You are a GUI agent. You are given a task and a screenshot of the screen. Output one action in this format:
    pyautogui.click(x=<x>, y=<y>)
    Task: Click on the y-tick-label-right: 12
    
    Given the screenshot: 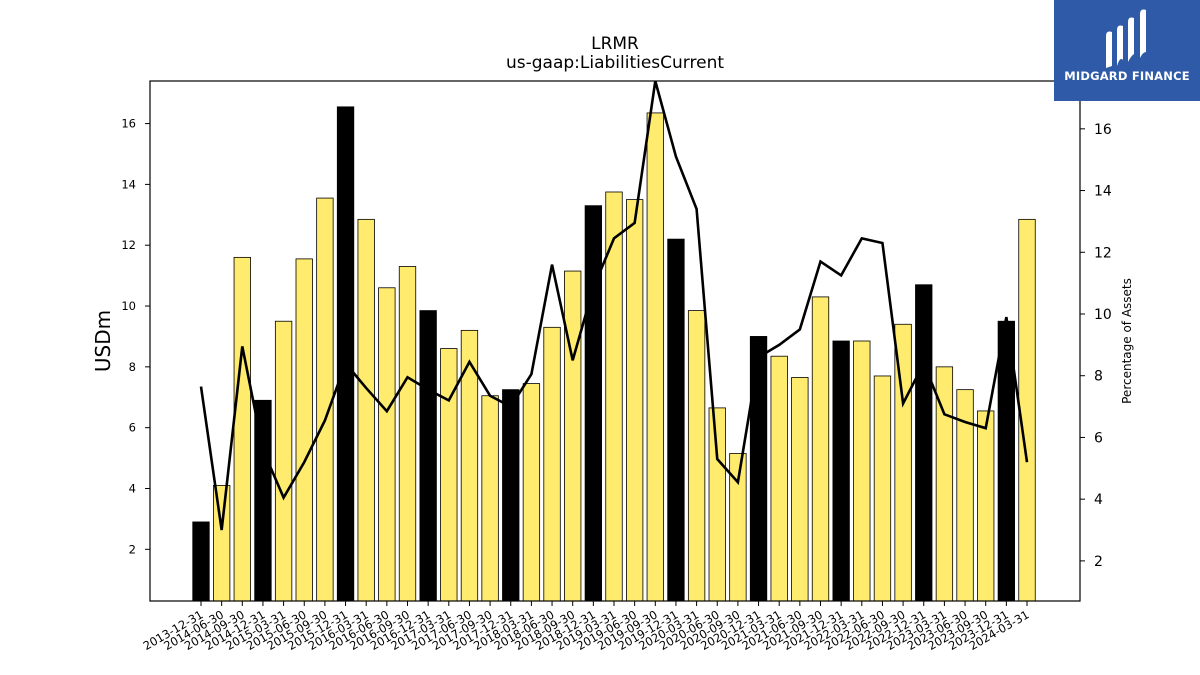 What is the action you would take?
    pyautogui.click(x=1103, y=253)
    